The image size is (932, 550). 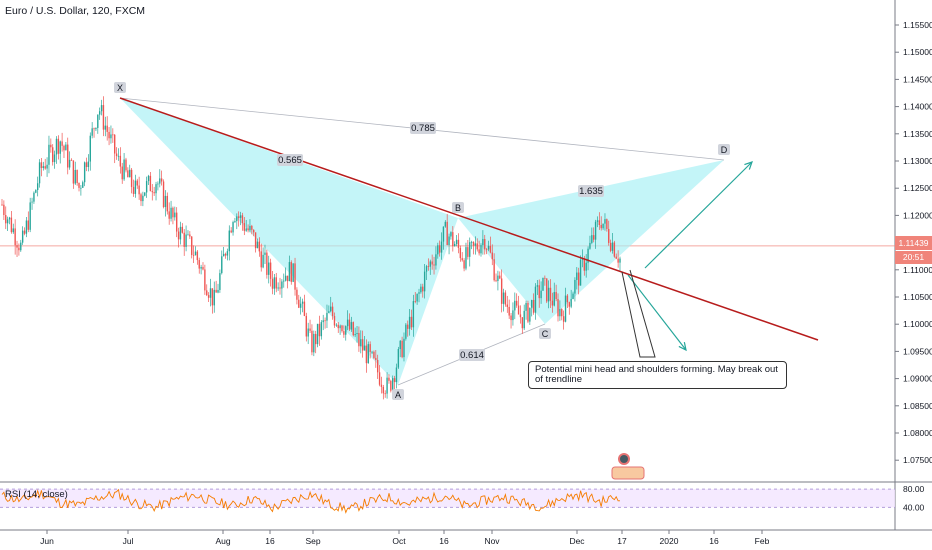 What do you see at coordinates (624, 459) in the screenshot?
I see `event-marker-inner` at bounding box center [624, 459].